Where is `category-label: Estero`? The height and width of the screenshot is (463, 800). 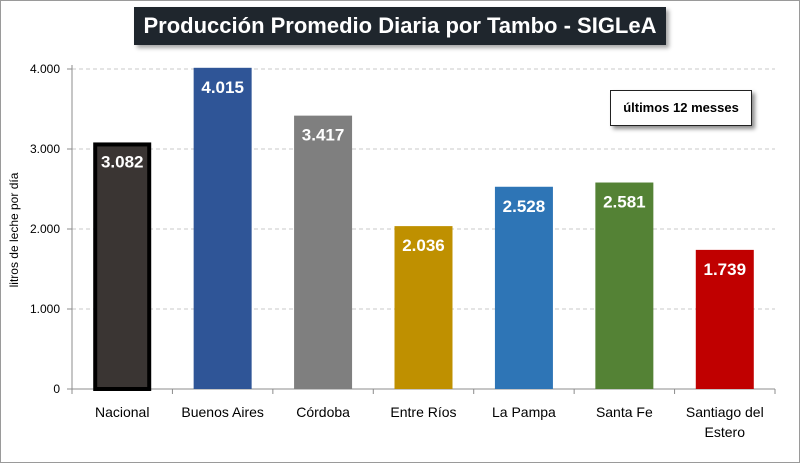 category-label: Estero is located at coordinates (725, 432).